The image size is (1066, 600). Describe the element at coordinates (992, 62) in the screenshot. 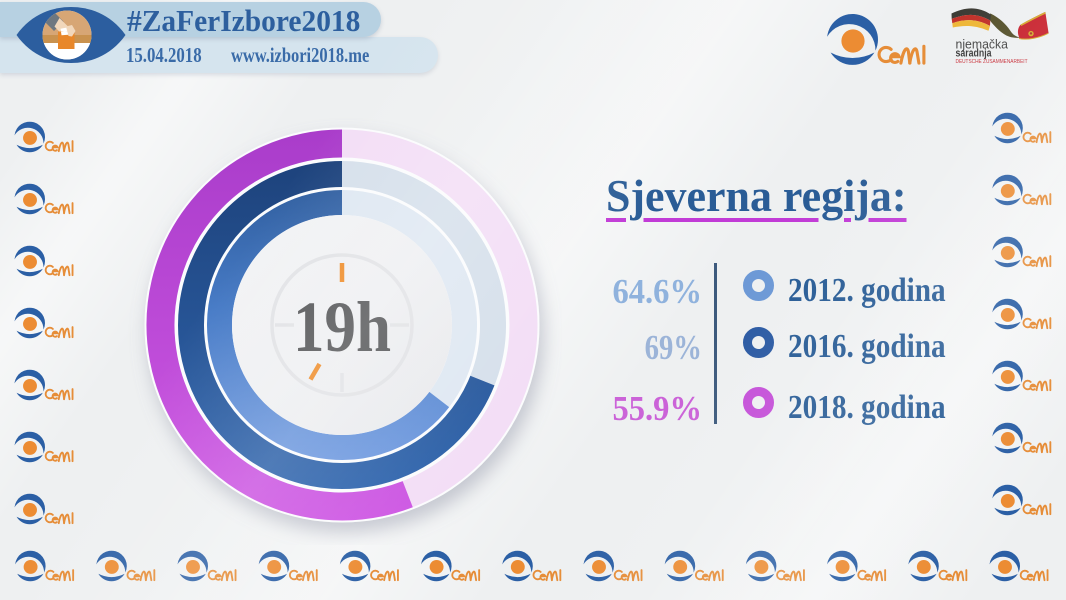

I see `svg-text: DEUTSCHE ZUSAMMENARBEIT` at that location.